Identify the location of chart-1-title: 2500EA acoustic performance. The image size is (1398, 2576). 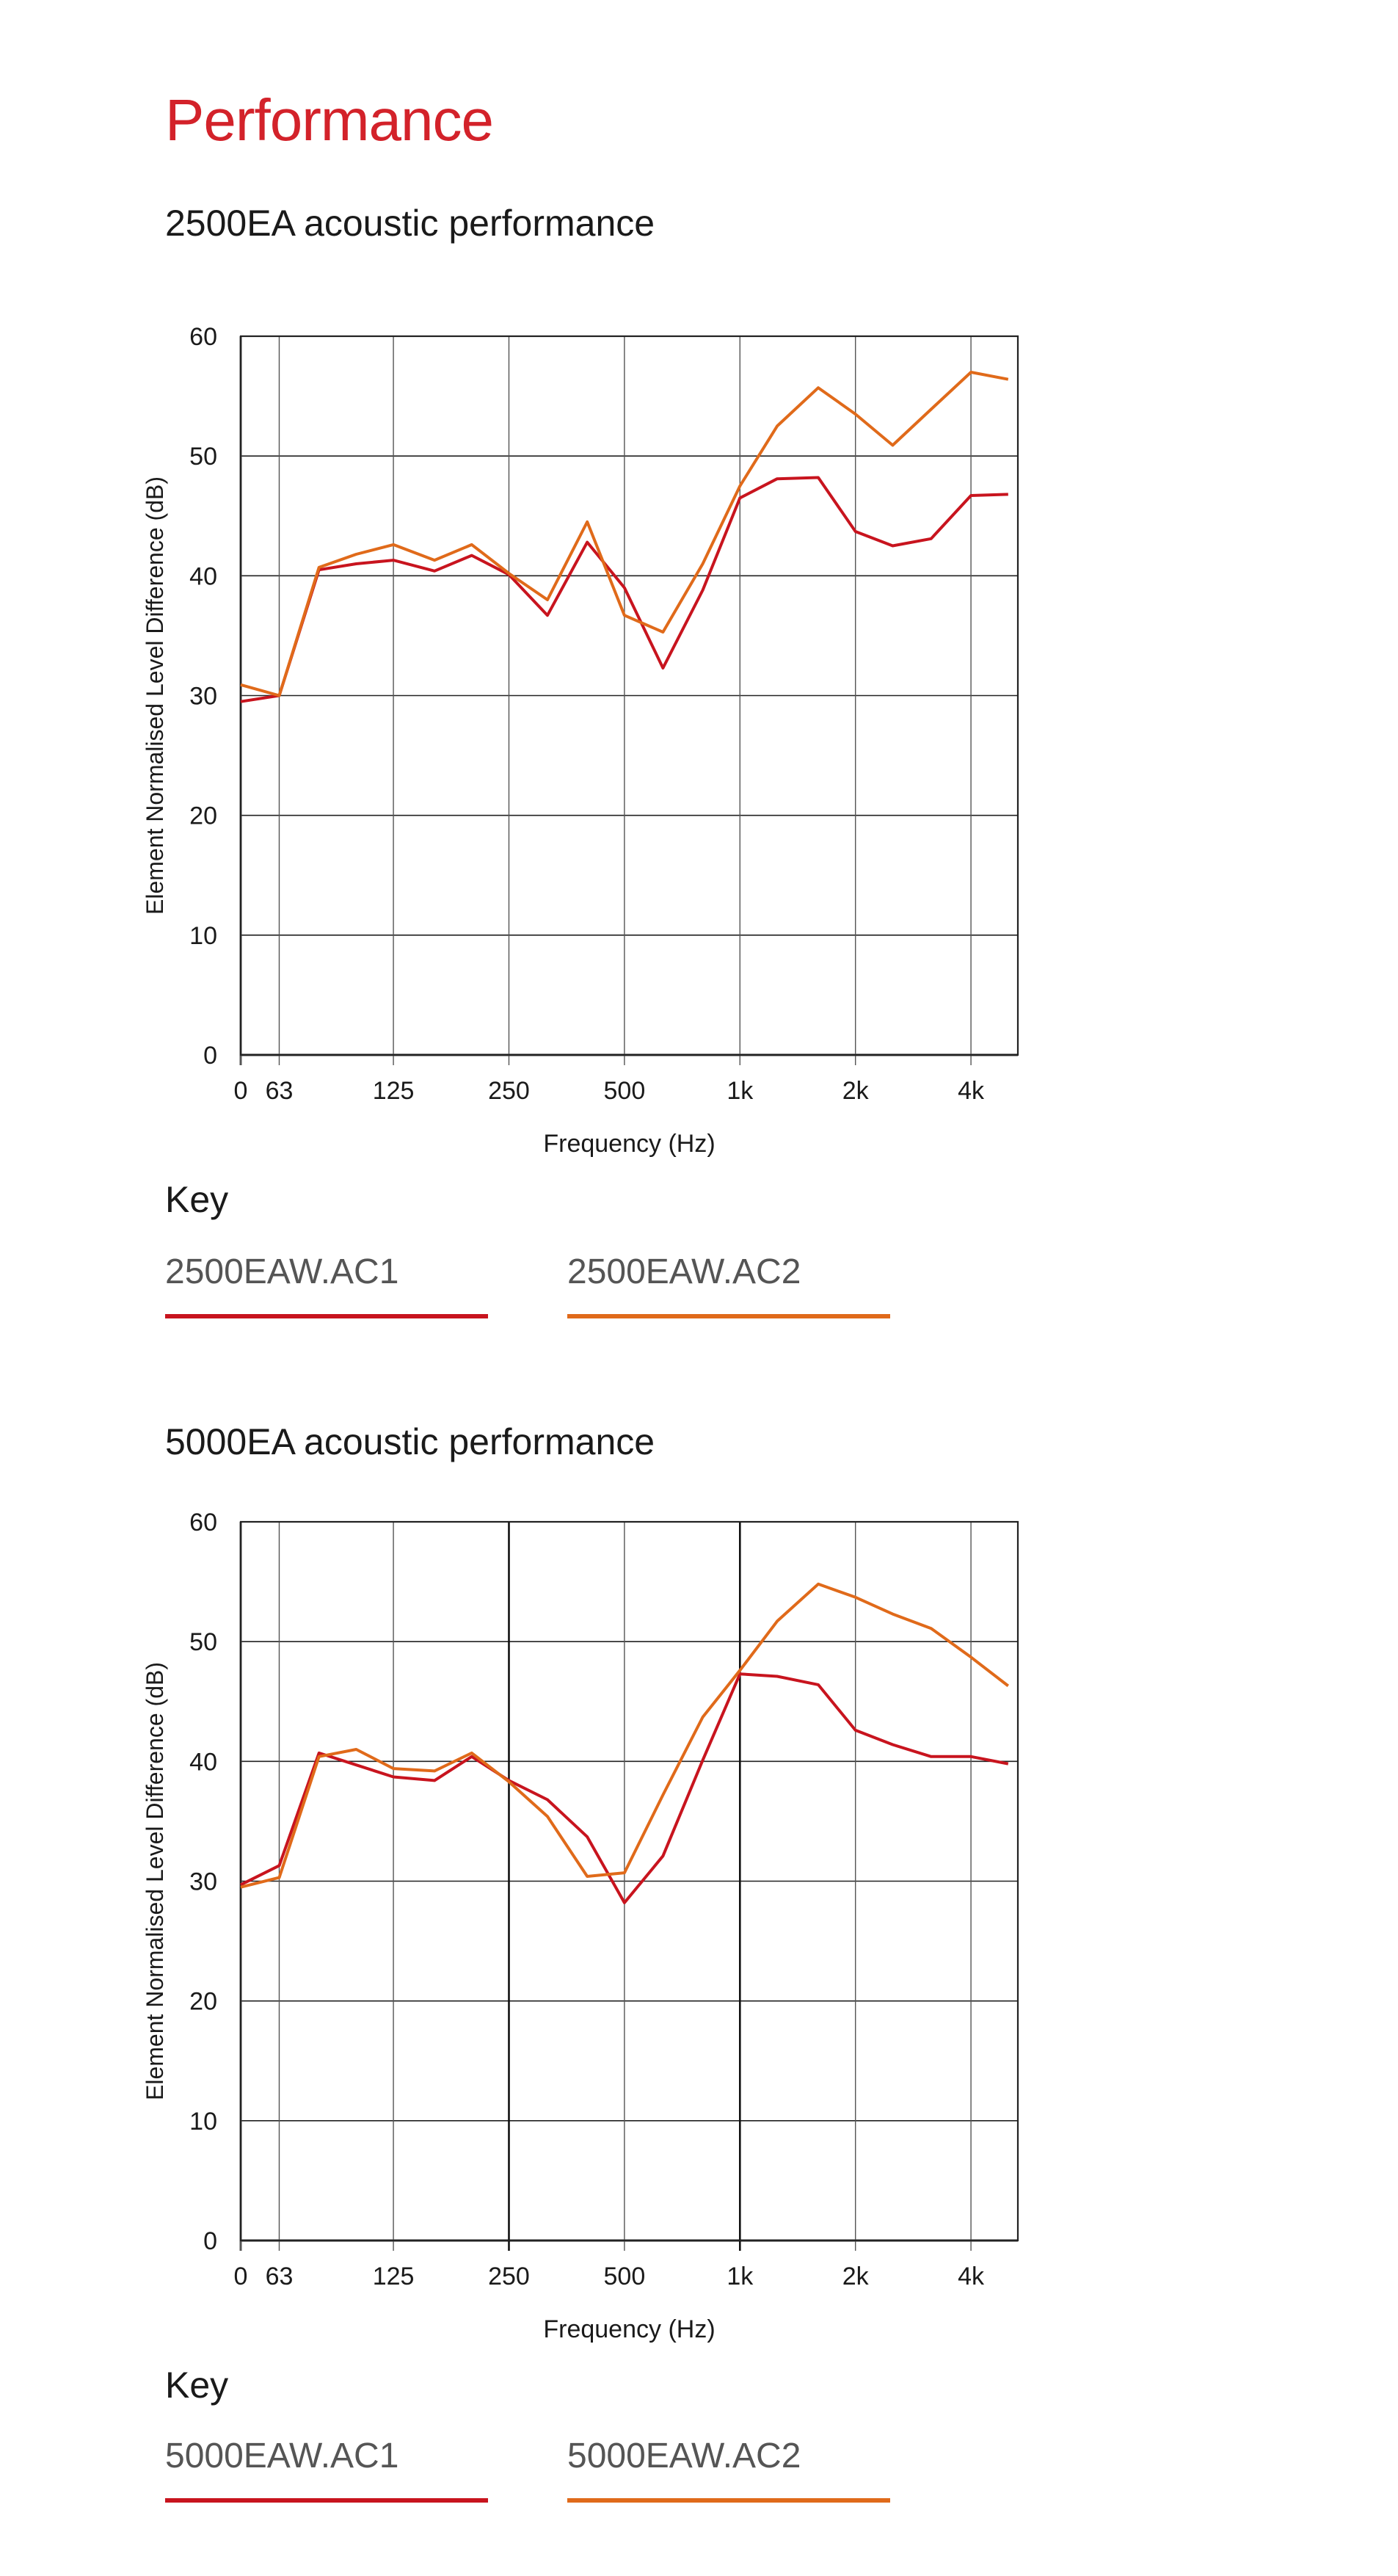
(410, 224).